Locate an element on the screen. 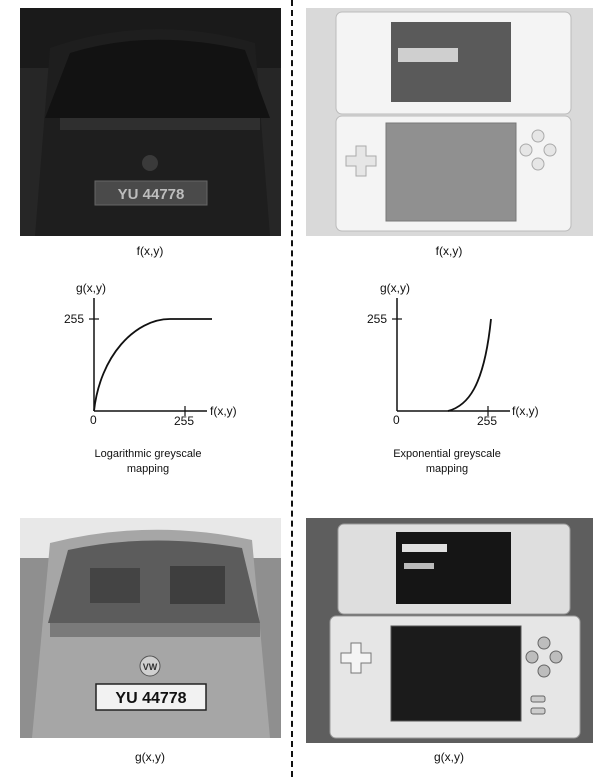 The width and height of the screenshot is (613, 777). exp-x-axis-label: f(x,y) is located at coordinates (525, 411).